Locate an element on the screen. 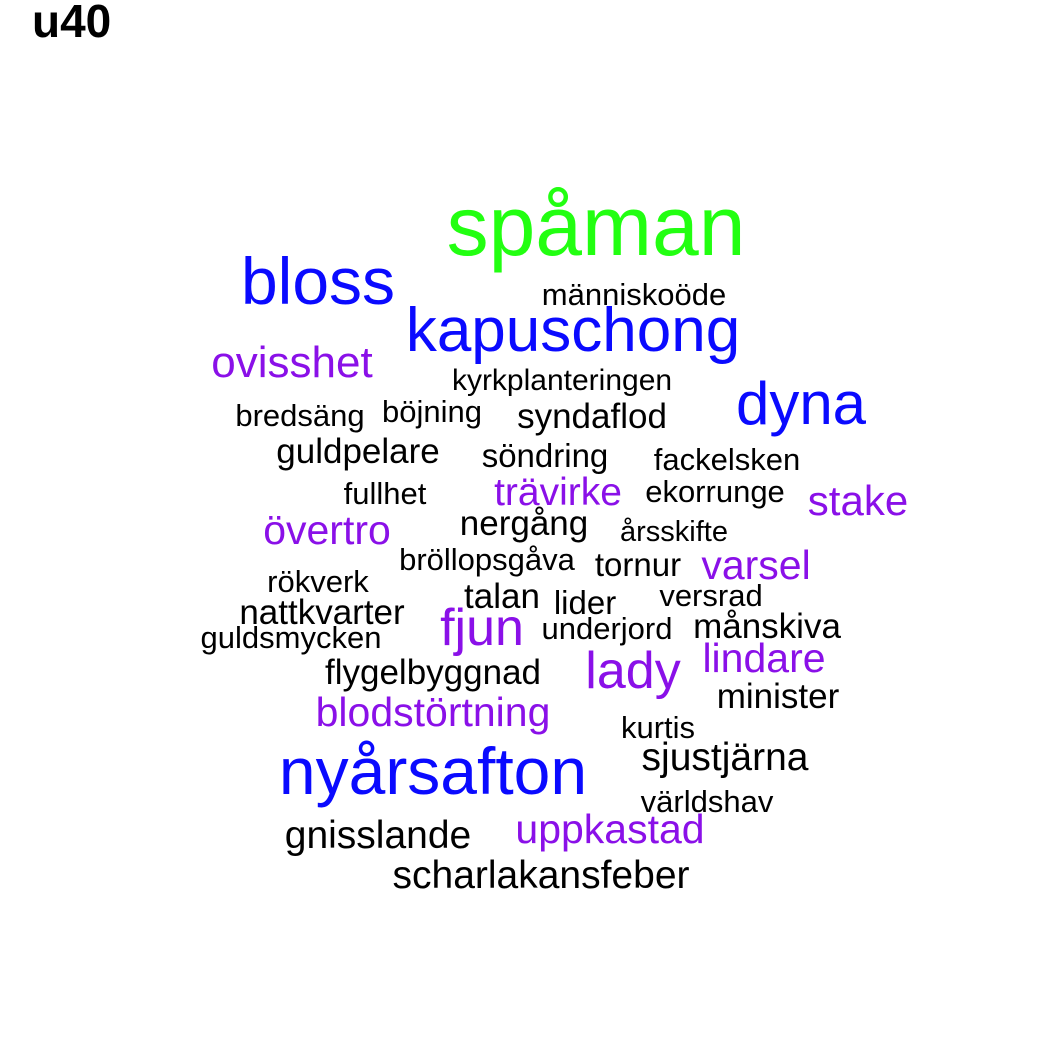 This screenshot has height=1050, width=1050. word-dyna: dyna is located at coordinates (801, 403).